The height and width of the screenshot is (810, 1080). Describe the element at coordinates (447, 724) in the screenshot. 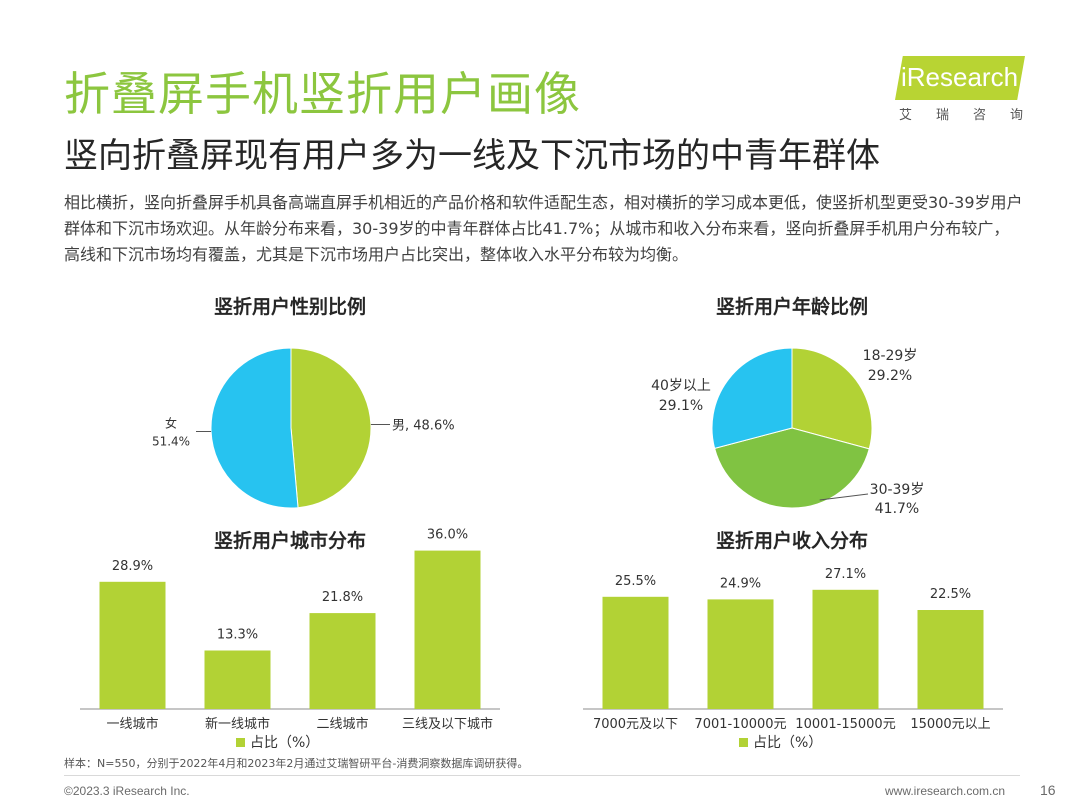

I see `x-tick-label: 三线及以下城市` at that location.